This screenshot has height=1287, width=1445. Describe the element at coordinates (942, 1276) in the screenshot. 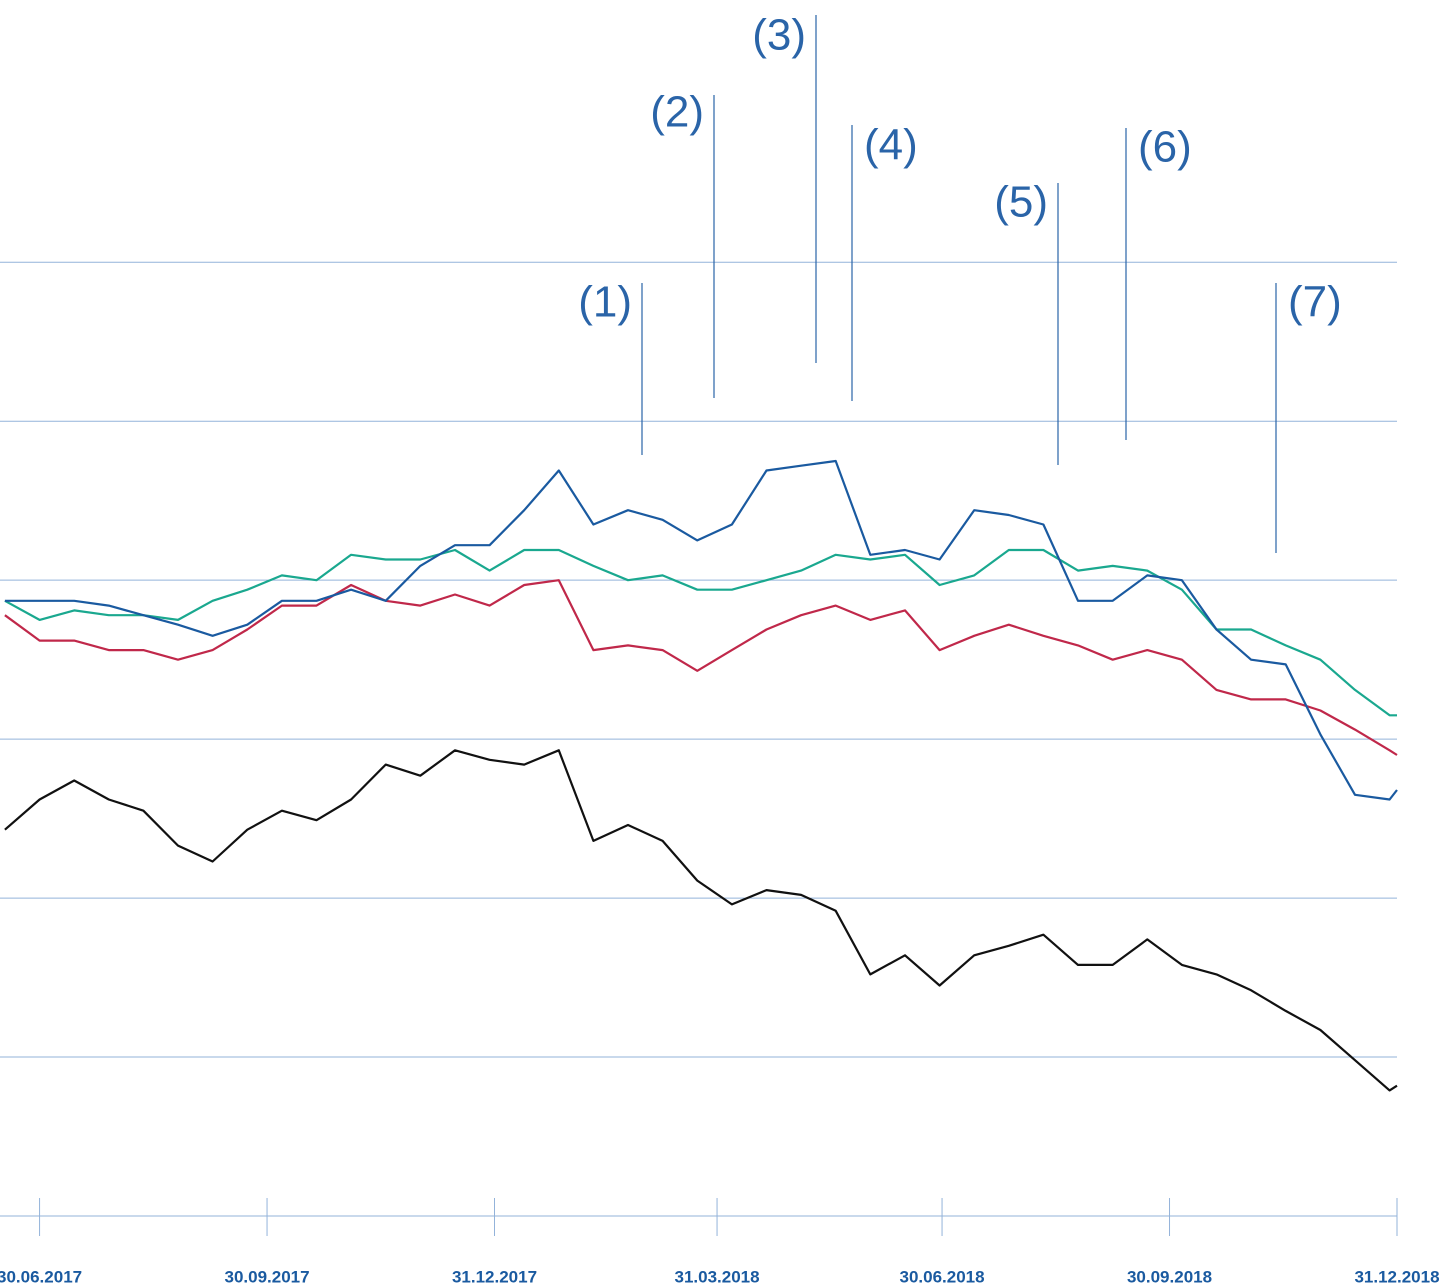

I see `x-tick-label: 30.06.2018` at that location.